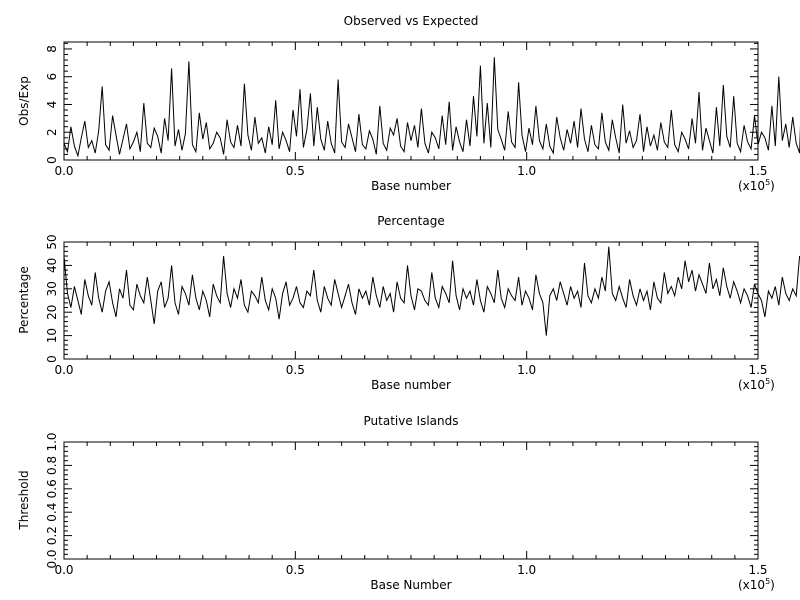 Image resolution: width=800 pixels, height=600 pixels. I want to click on percentage-scale-exp: 5, so click(767, 381).